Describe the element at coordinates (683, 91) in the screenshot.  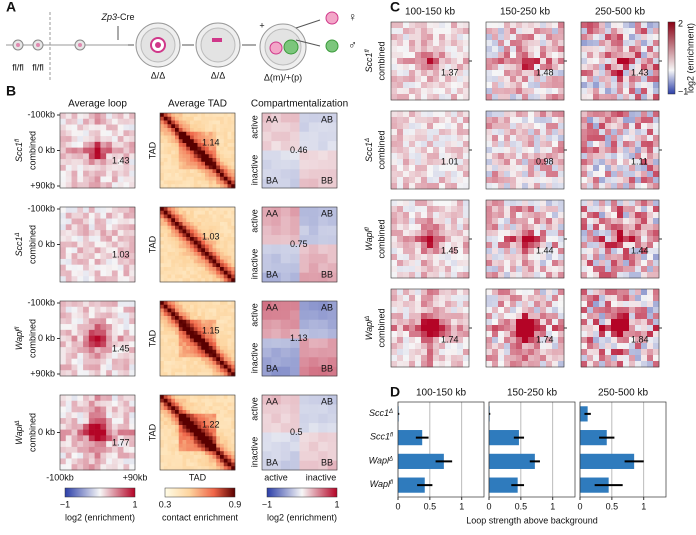
I see `colorbar-min: −1` at that location.